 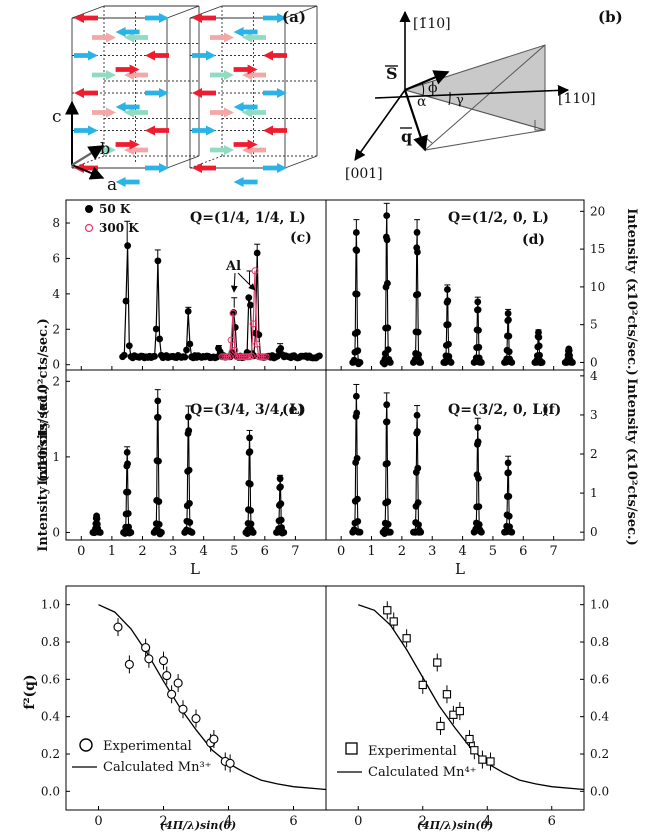 I want to click on ylabel-g: f²(q), so click(x=30, y=691).